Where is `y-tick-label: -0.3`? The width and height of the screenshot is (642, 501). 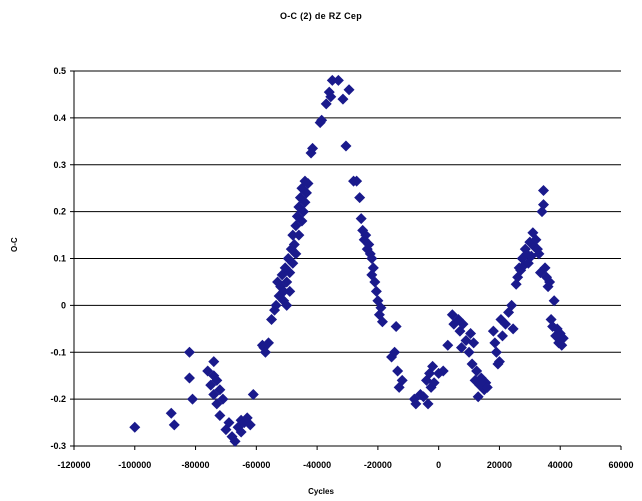 y-tick-label: -0.3 is located at coordinates (58, 446).